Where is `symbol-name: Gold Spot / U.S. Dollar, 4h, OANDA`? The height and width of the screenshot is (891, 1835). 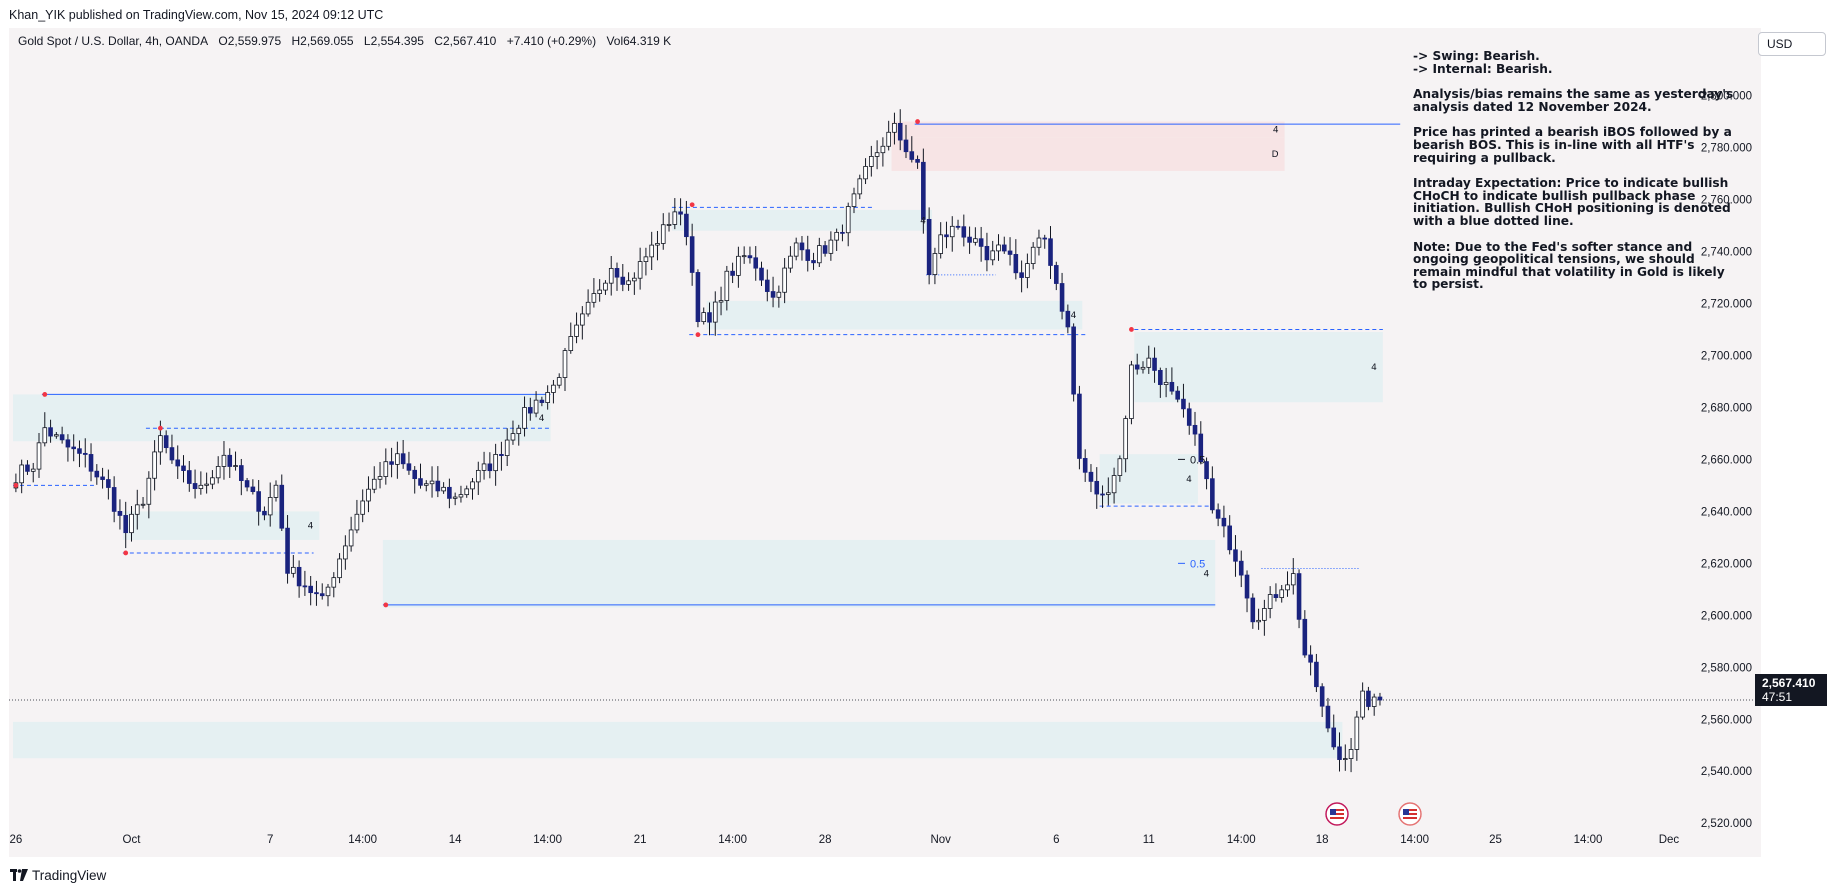 symbol-name: Gold Spot / U.S. Dollar, 4h, OANDA is located at coordinates (113, 41).